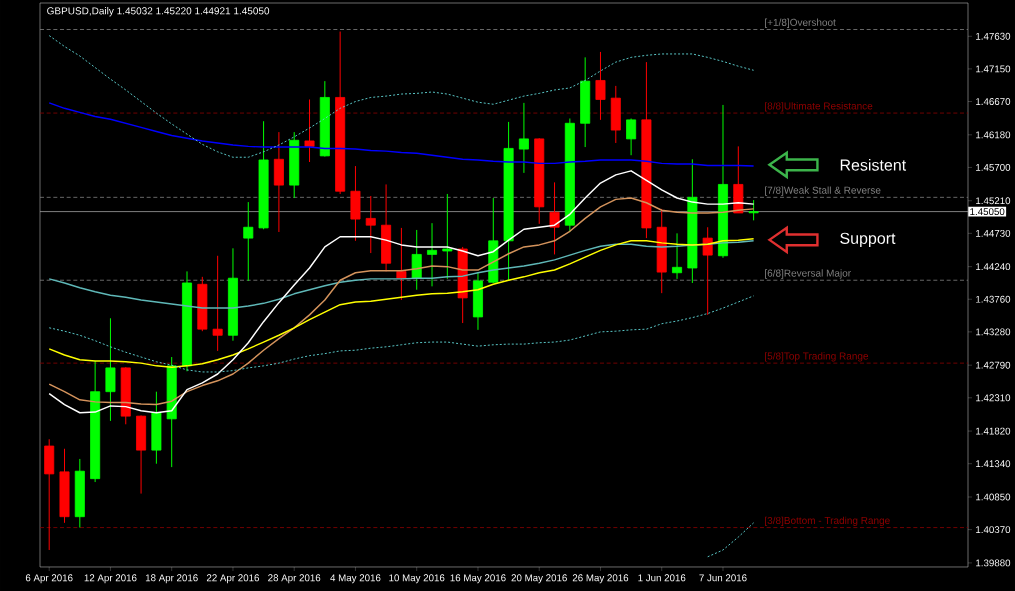 The width and height of the screenshot is (1015, 591). Describe the element at coordinates (993, 365) in the screenshot. I see `y-tick-label: 1.42790` at that location.